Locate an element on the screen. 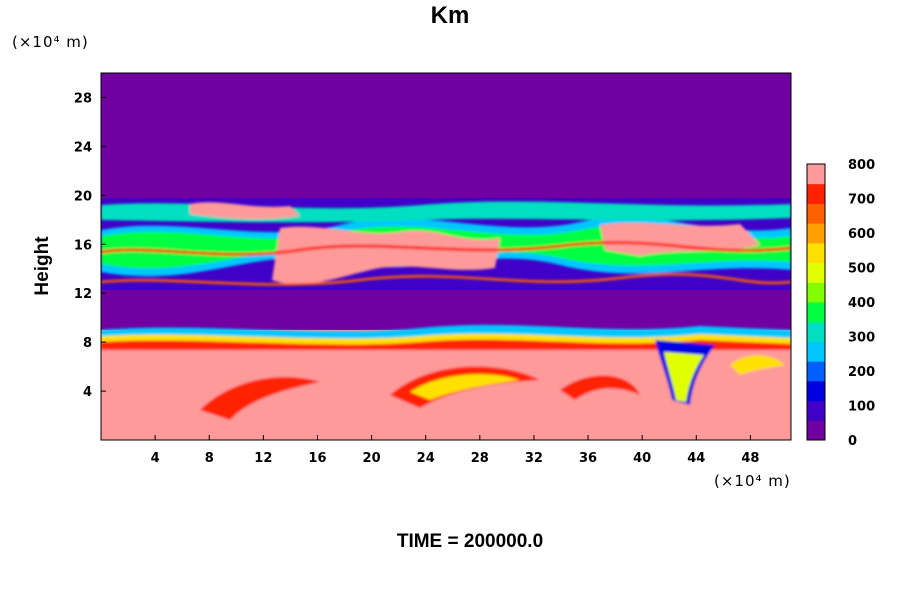 The height and width of the screenshot is (600, 900). colorbar-tick-label: 200 is located at coordinates (861, 372).